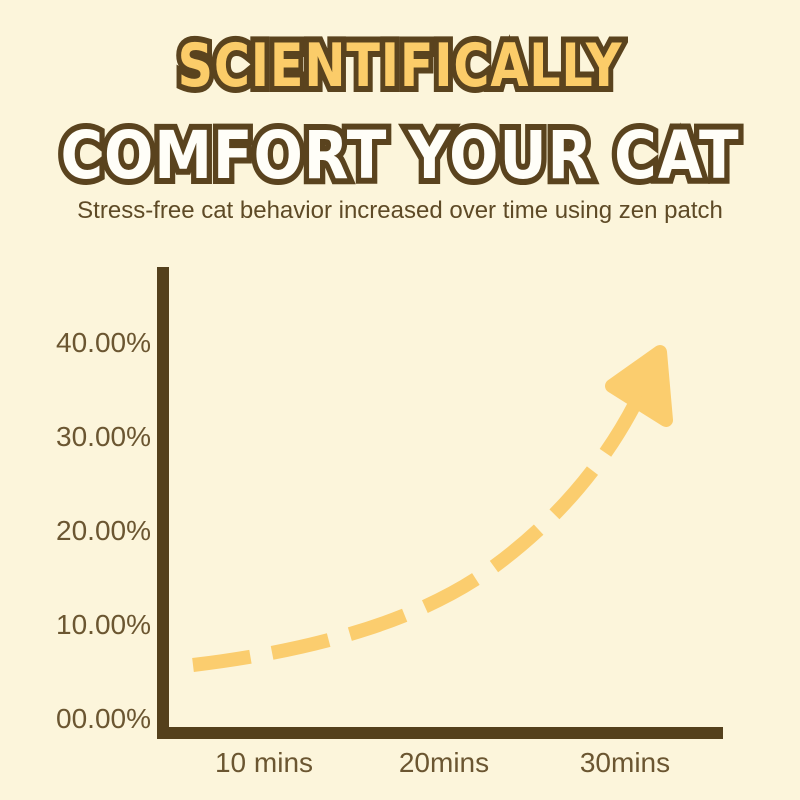 The image size is (800, 800). What do you see at coordinates (440, 733) in the screenshot?
I see `x-axis-line` at bounding box center [440, 733].